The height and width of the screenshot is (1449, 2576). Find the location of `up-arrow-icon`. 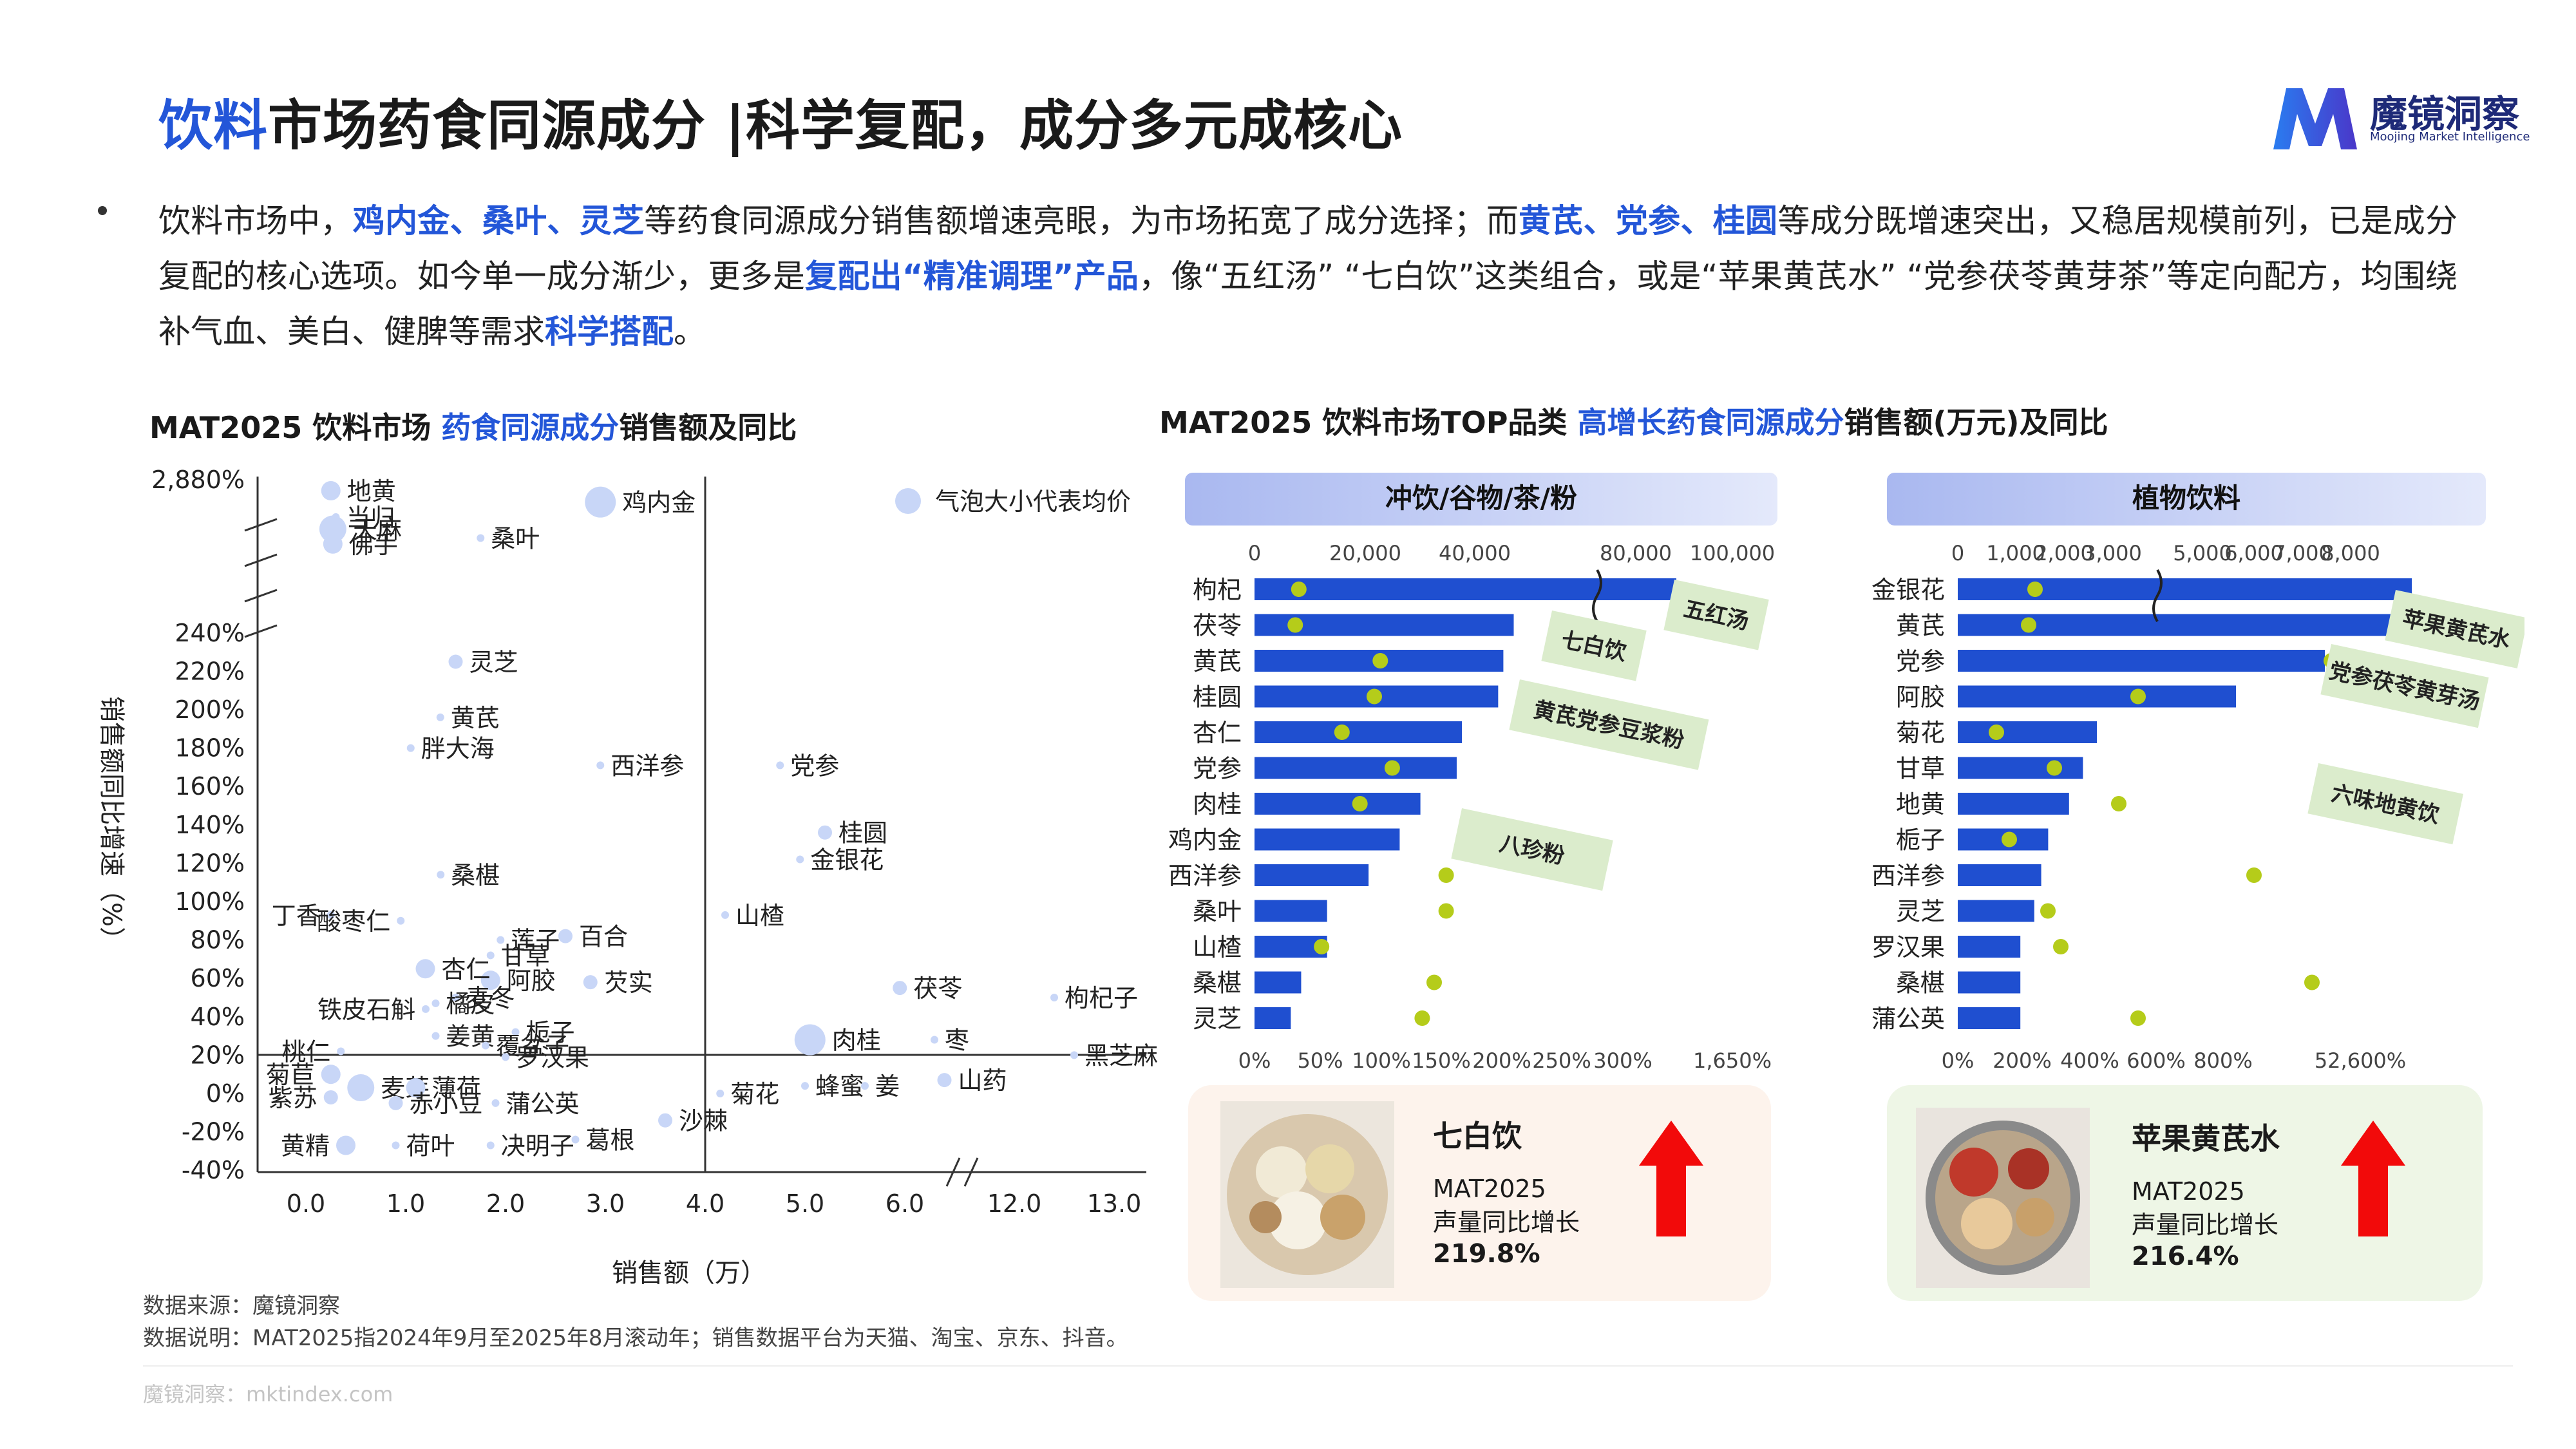

up-arrow-icon is located at coordinates (1671, 1178).